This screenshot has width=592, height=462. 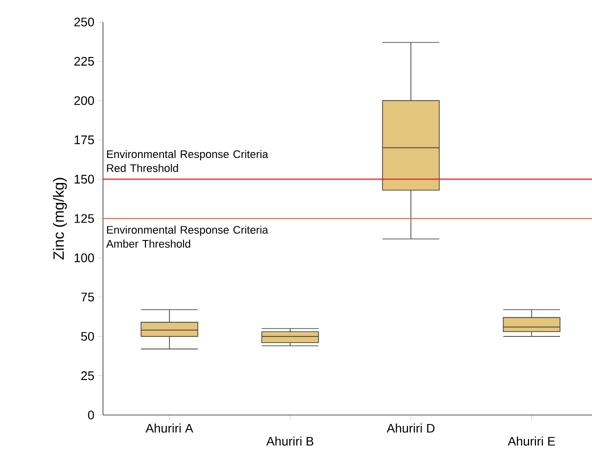 I want to click on y-tick-label: 250, so click(x=84, y=22).